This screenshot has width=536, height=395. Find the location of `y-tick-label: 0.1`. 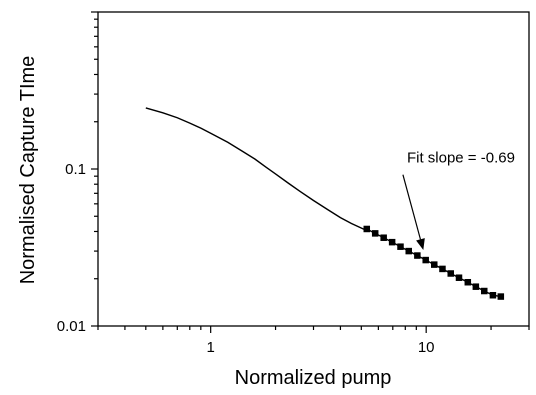

y-tick-label: 0.1 is located at coordinates (75, 169).